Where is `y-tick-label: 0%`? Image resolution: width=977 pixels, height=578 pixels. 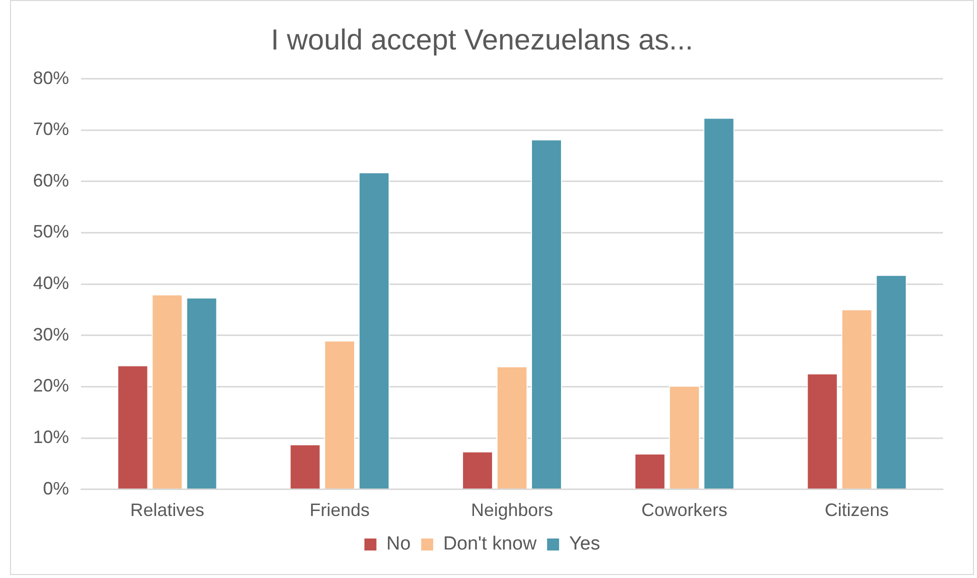 y-tick-label: 0% is located at coordinates (56, 488).